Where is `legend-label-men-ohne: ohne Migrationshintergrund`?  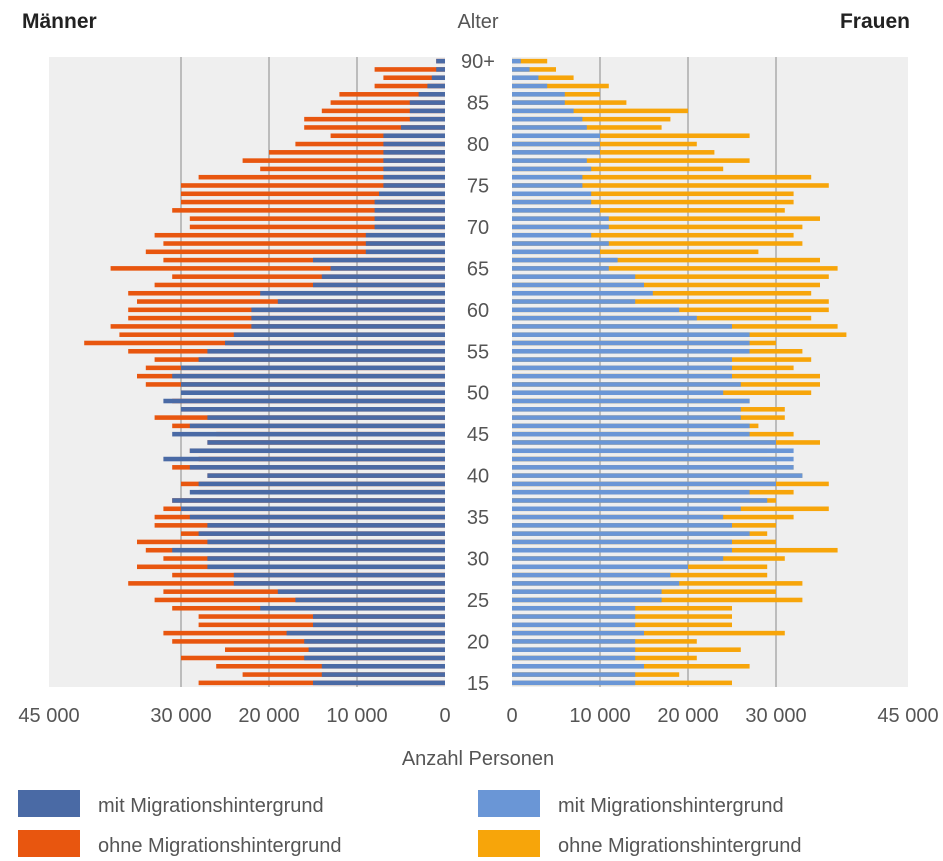
legend-label-men-ohne: ohne Migrationshintergrund is located at coordinates (220, 846).